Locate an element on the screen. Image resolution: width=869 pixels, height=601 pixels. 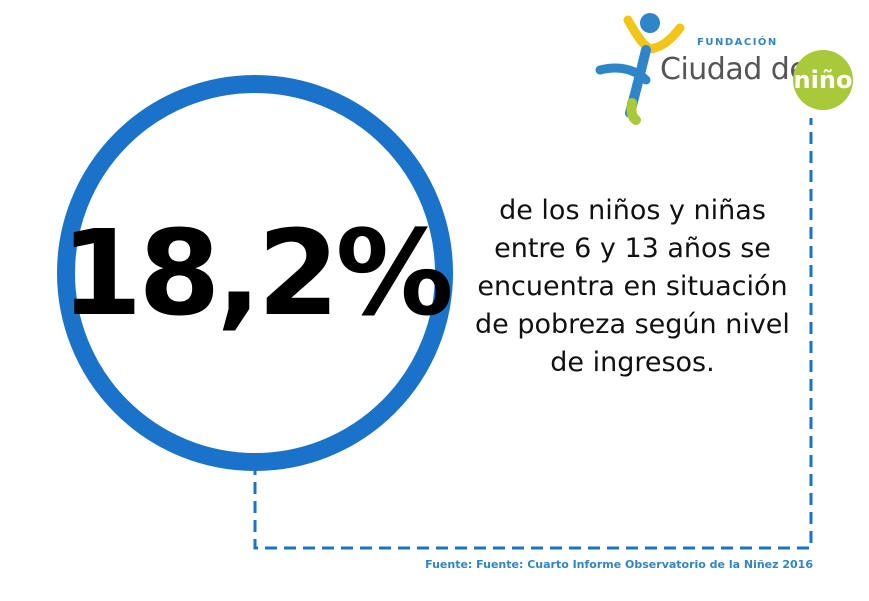
description-line: de ingresos. is located at coordinates (632, 362).